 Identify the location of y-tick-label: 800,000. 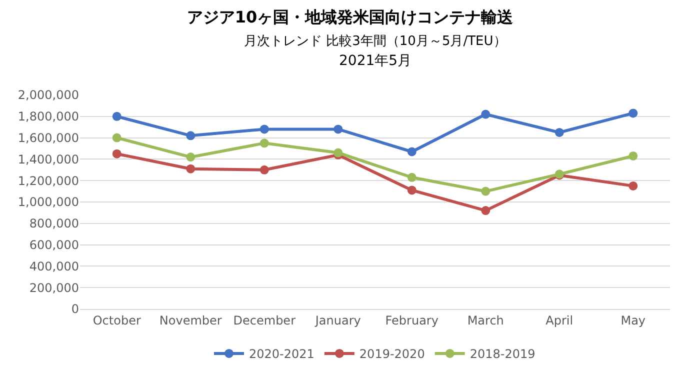
(54, 223).